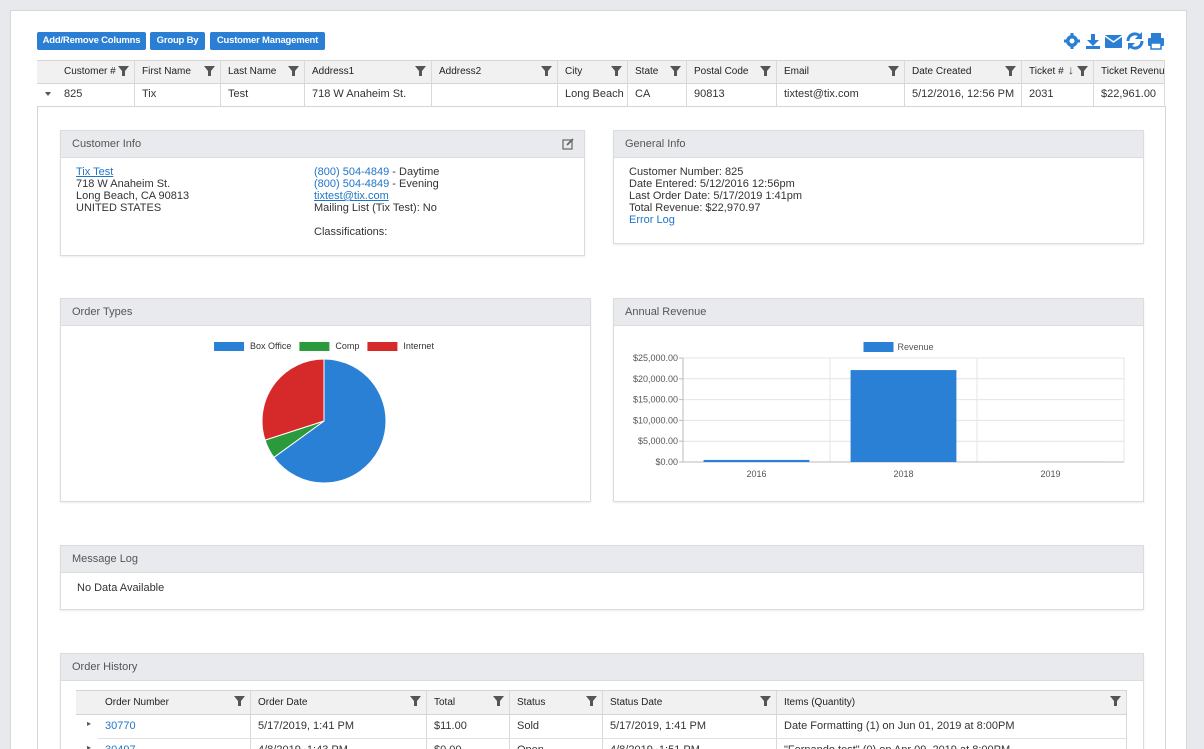 The image size is (1204, 749). Describe the element at coordinates (1129, 94) in the screenshot. I see `grid-cell: $22,961.00` at that location.